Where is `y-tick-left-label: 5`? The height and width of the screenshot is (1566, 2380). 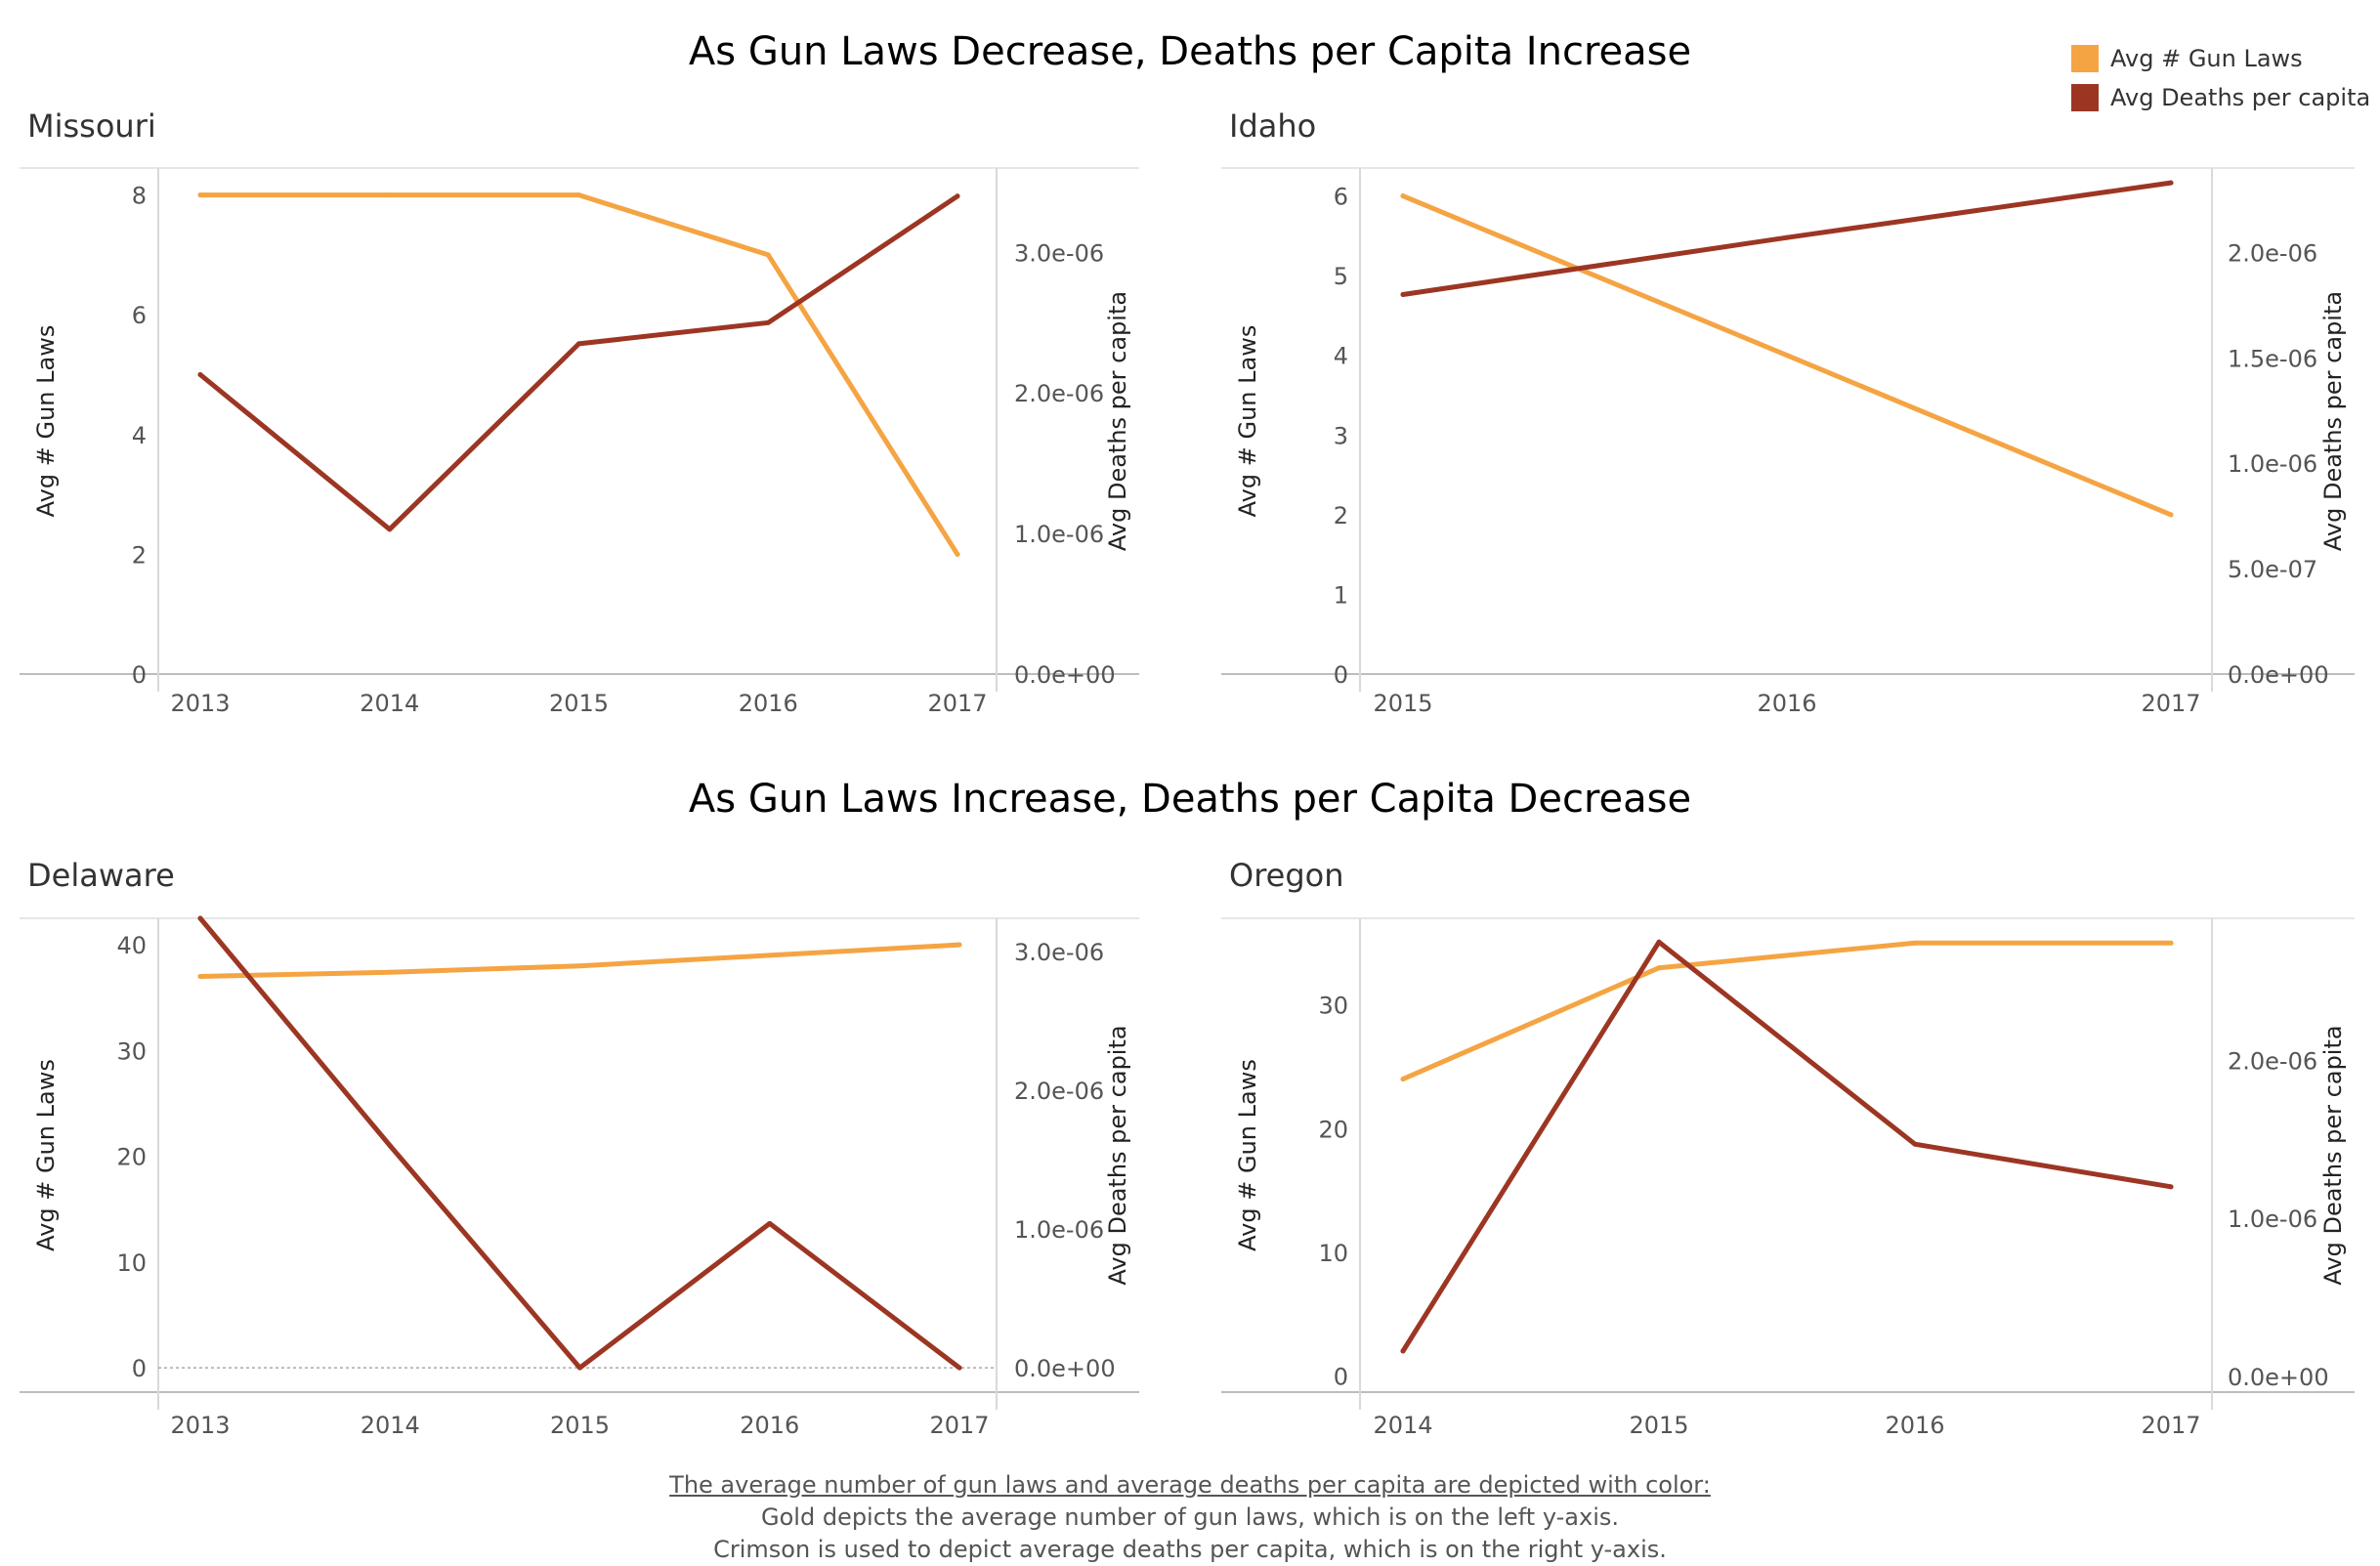 y-tick-left-label: 5 is located at coordinates (1341, 277).